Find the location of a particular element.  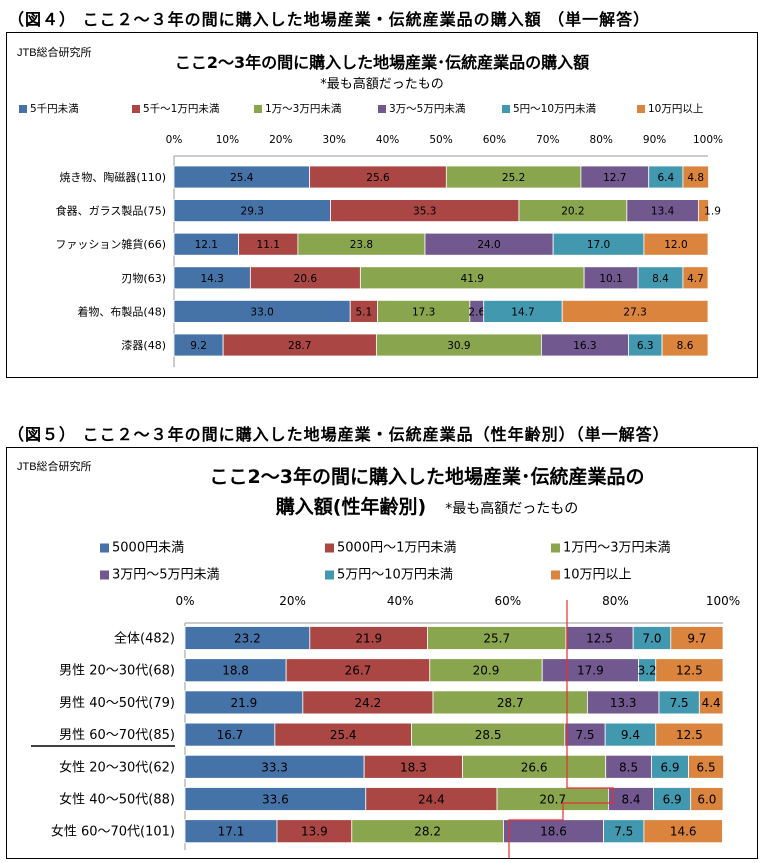

fig4-category-label: 着物、布製品(48) is located at coordinates (121, 311).